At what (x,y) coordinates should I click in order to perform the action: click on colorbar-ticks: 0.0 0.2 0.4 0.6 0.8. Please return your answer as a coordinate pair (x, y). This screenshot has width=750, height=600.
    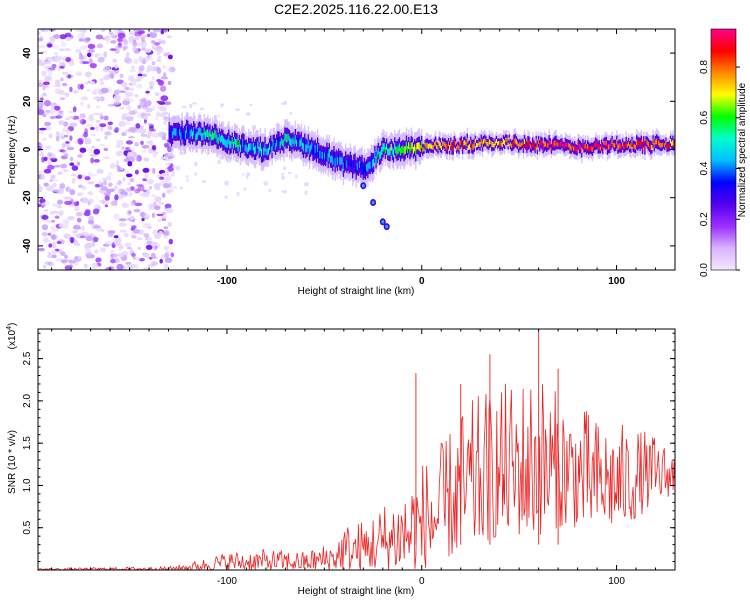
    Looking at the image, I should click on (719, 168).